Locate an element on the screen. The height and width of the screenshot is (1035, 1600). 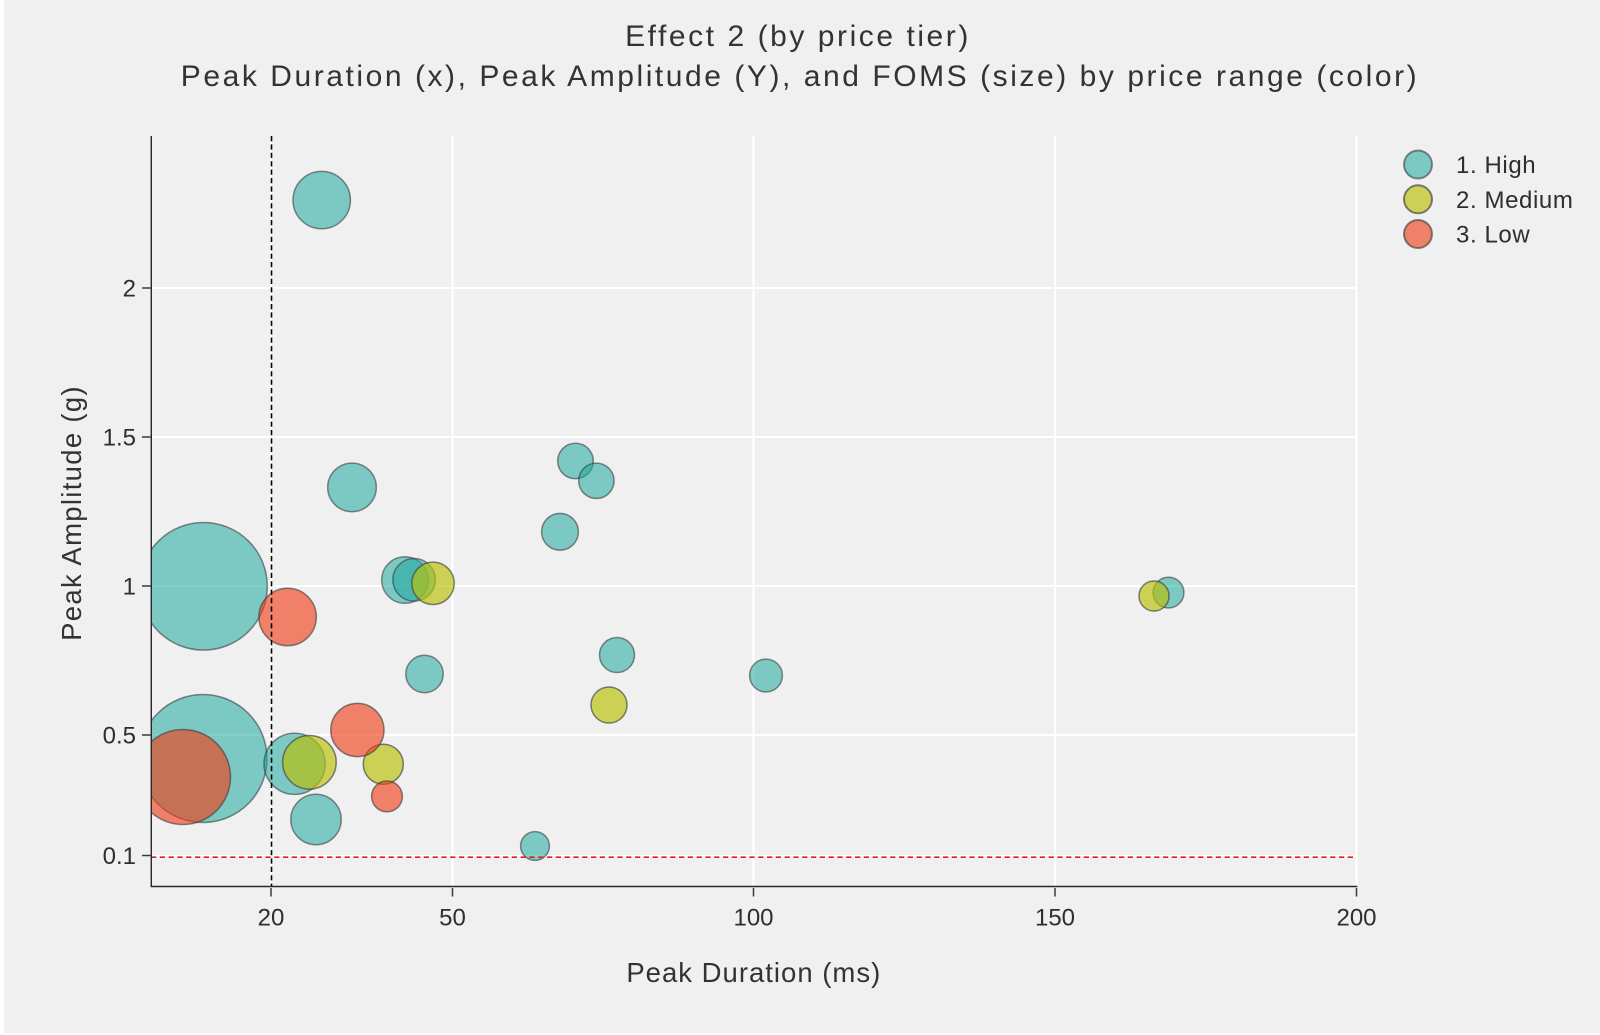
svg-text: 3. Low is located at coordinates (1493, 235).